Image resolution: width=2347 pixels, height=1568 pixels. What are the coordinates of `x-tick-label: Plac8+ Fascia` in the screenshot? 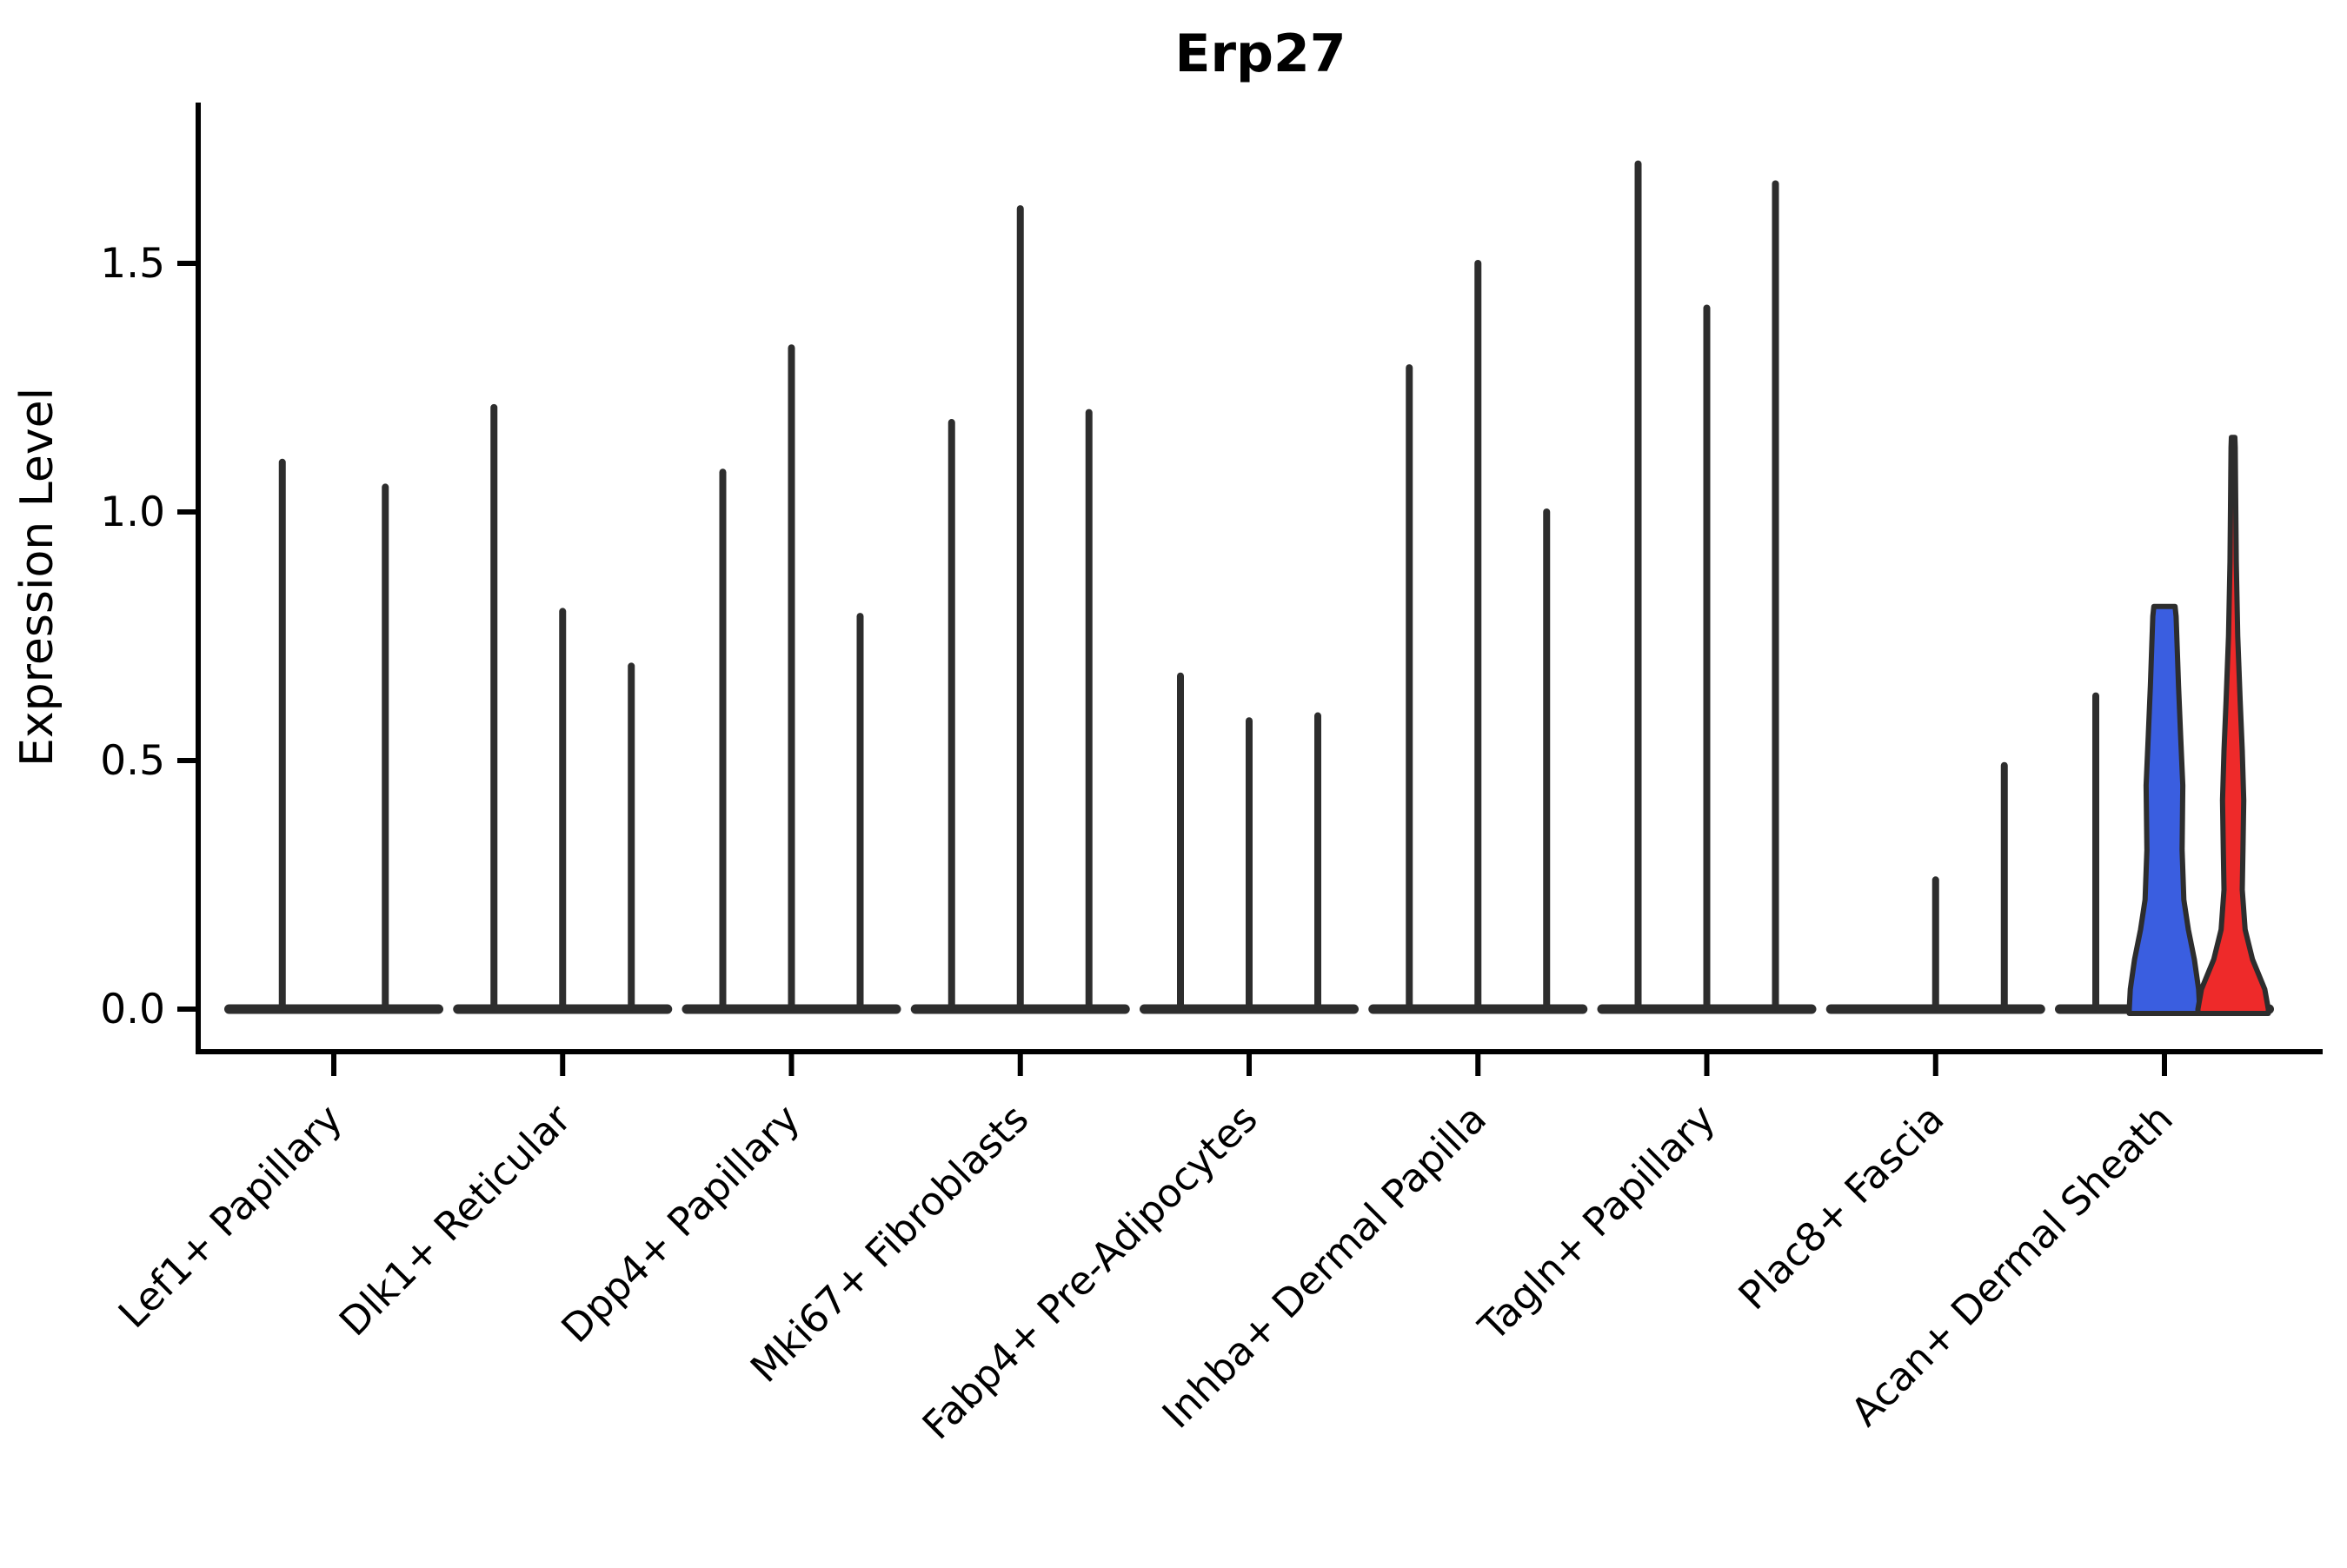 It's located at (1841, 1207).